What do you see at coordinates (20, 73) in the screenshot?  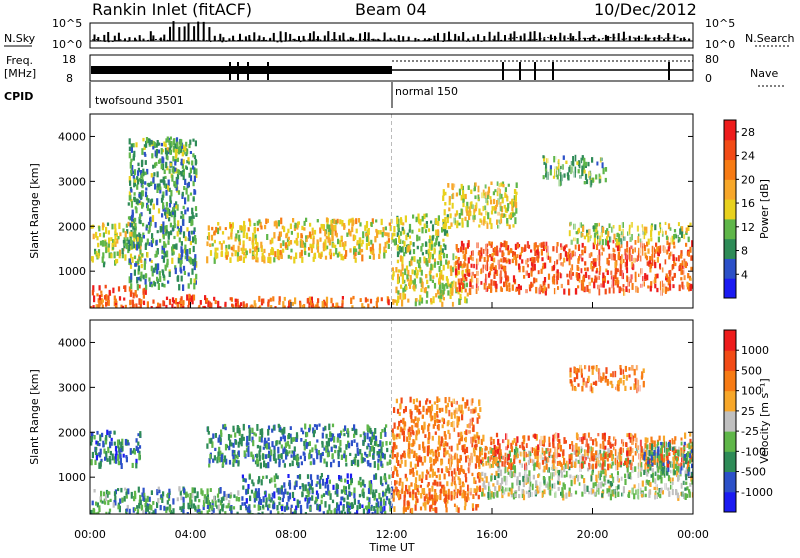 I see `freq-unit: [MHz]` at bounding box center [20, 73].